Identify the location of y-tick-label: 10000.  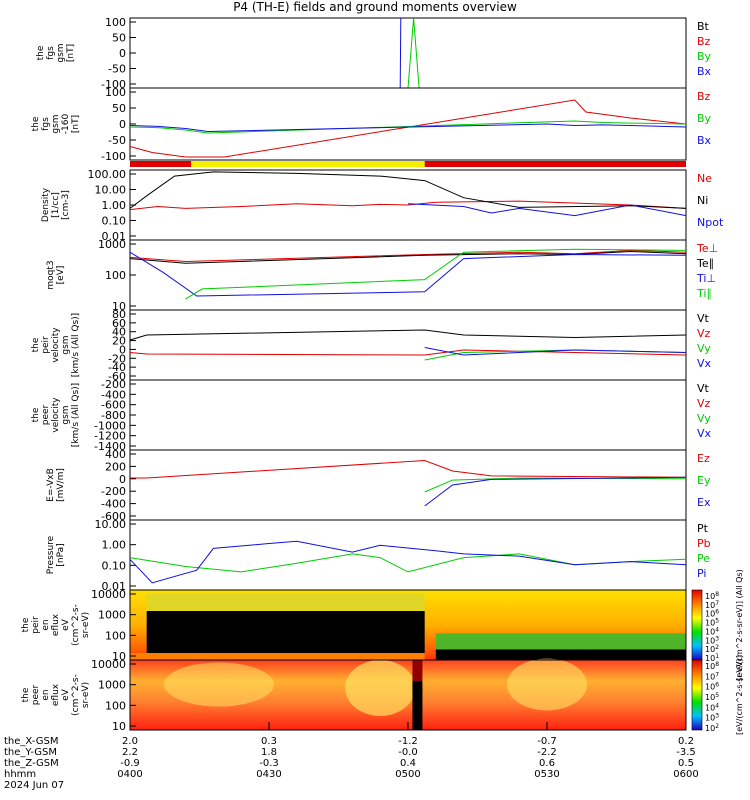
(108, 664).